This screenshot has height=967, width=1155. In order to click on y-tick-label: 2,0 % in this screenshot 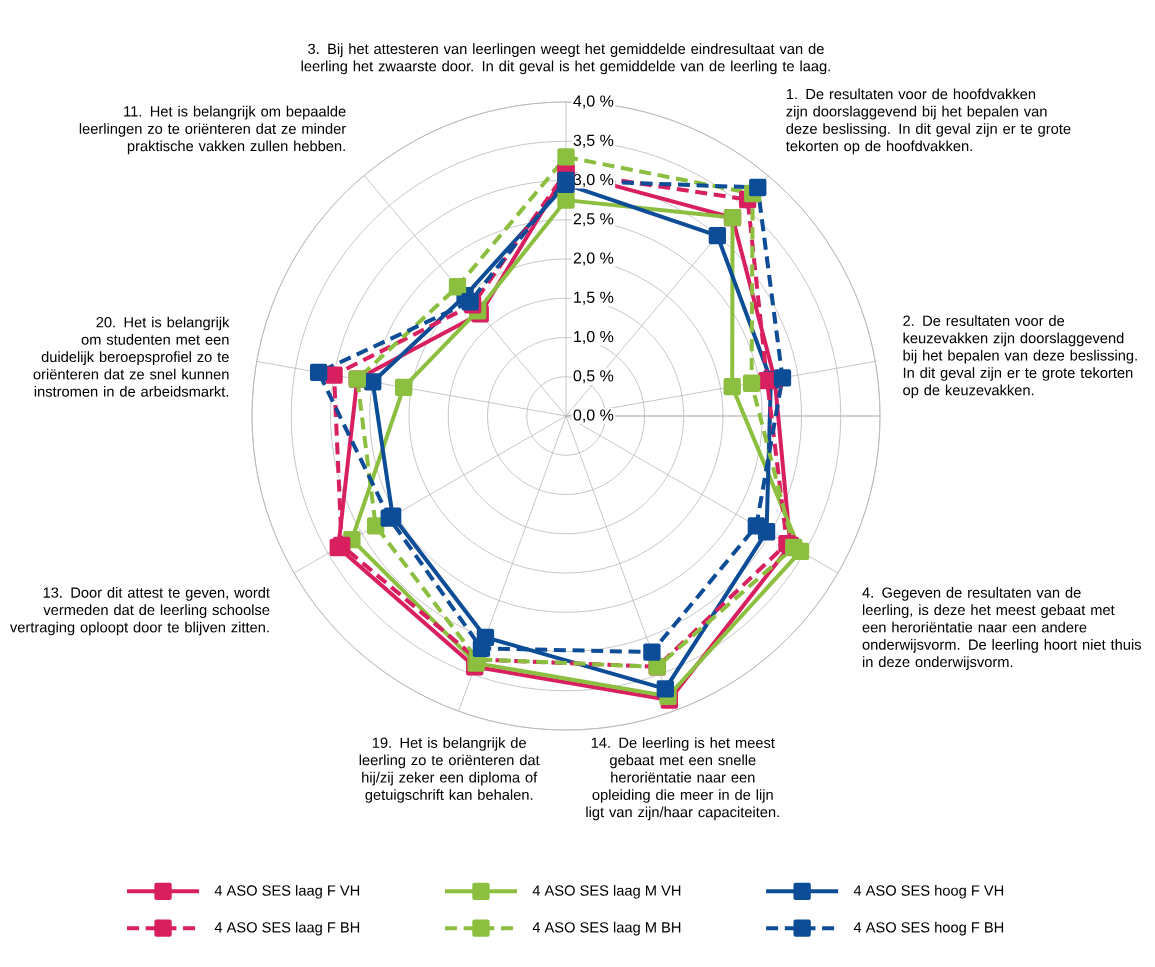, I will do `click(593, 259)`.